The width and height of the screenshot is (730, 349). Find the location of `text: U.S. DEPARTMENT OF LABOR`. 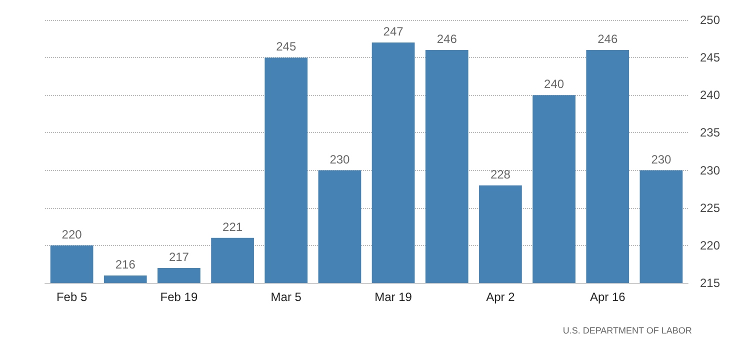

text: U.S. DEPARTMENT OF LABOR is located at coordinates (627, 331).